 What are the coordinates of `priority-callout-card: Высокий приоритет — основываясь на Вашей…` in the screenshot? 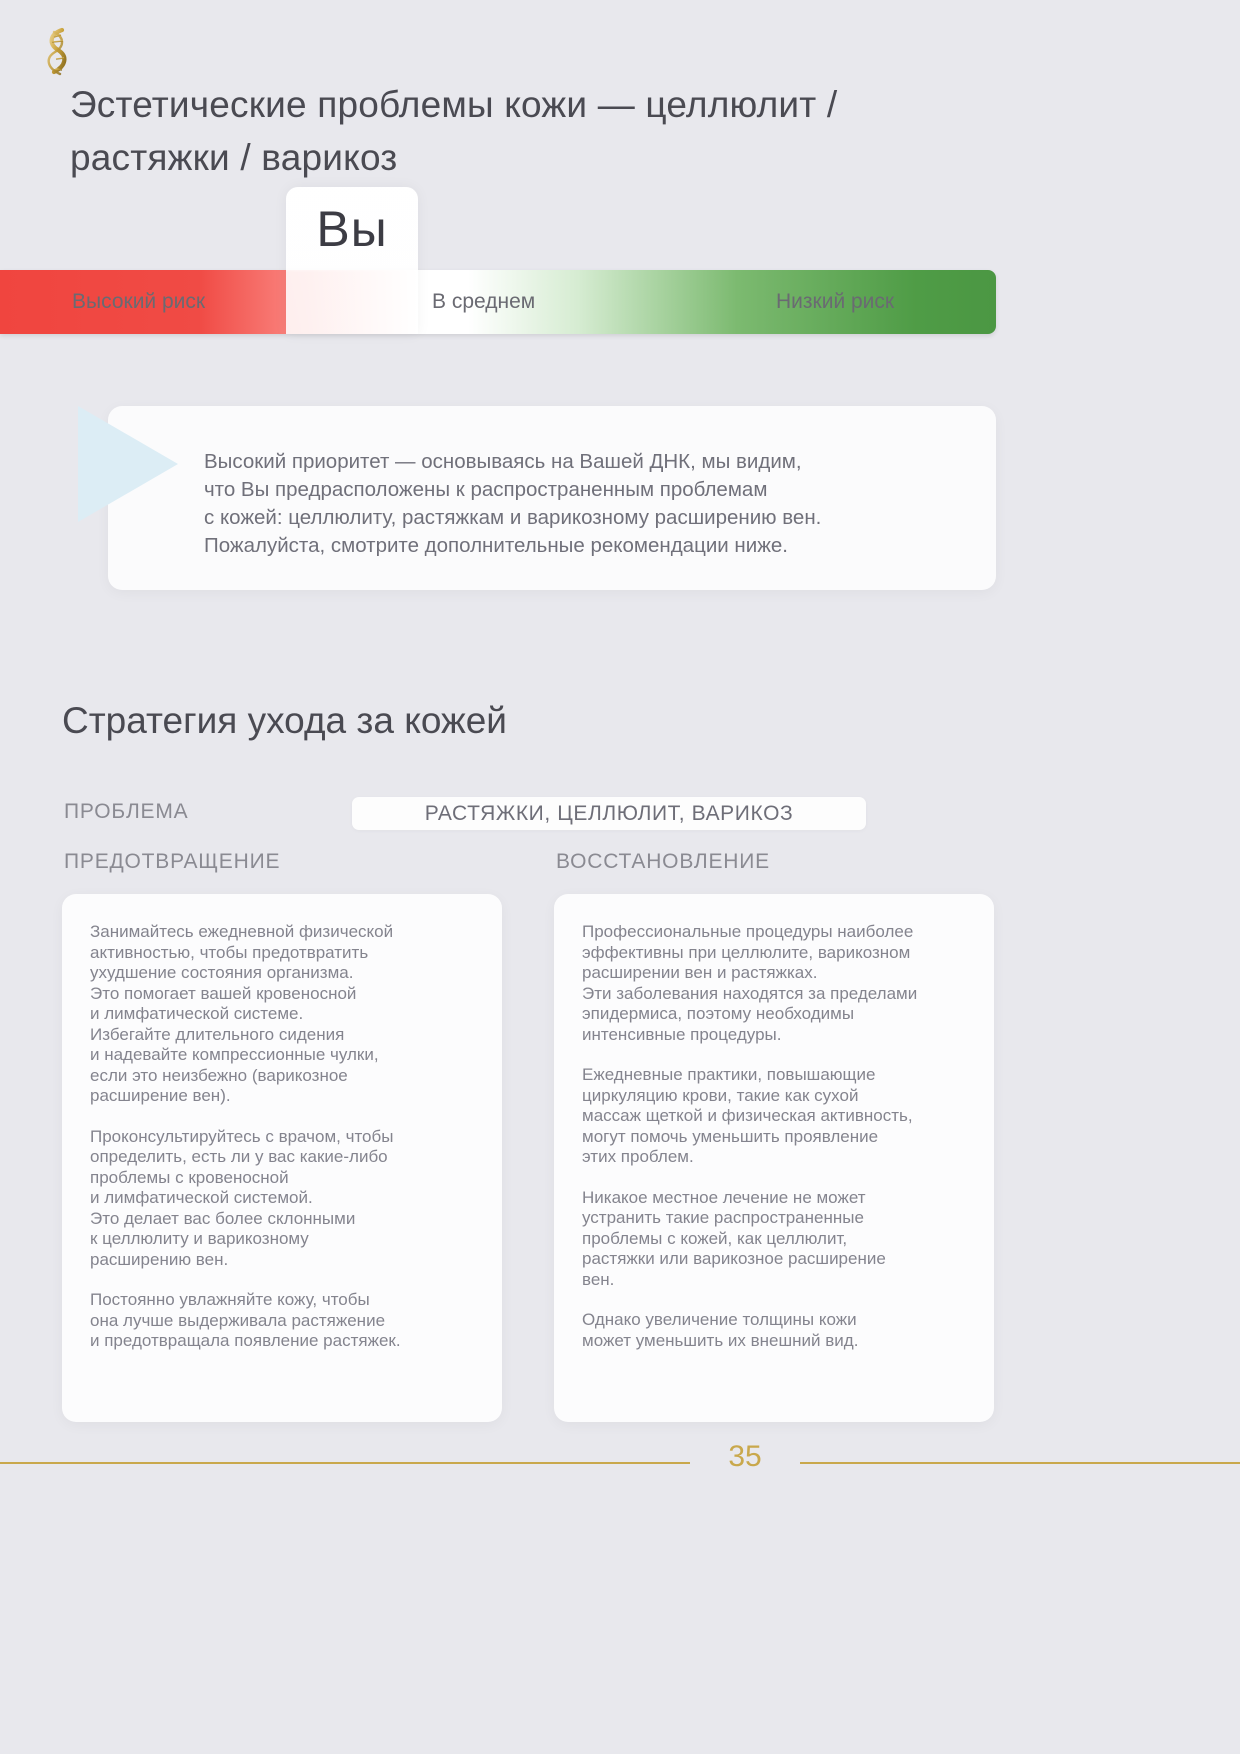 It's located at (552, 498).